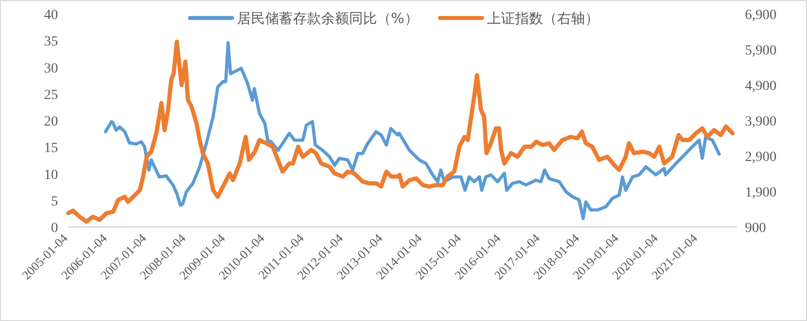  I want to click on y2-tick-label: 3,900, so click(760, 122).